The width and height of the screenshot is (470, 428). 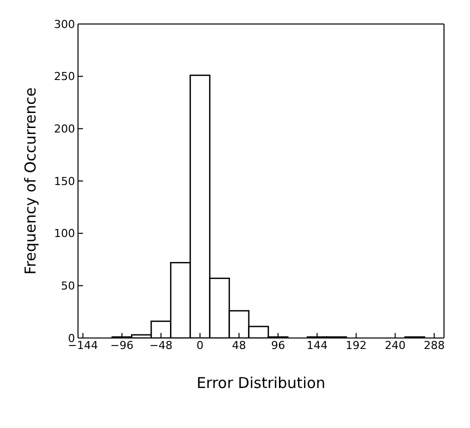 What do you see at coordinates (68, 286) in the screenshot?
I see `y-tick-label: 50` at bounding box center [68, 286].